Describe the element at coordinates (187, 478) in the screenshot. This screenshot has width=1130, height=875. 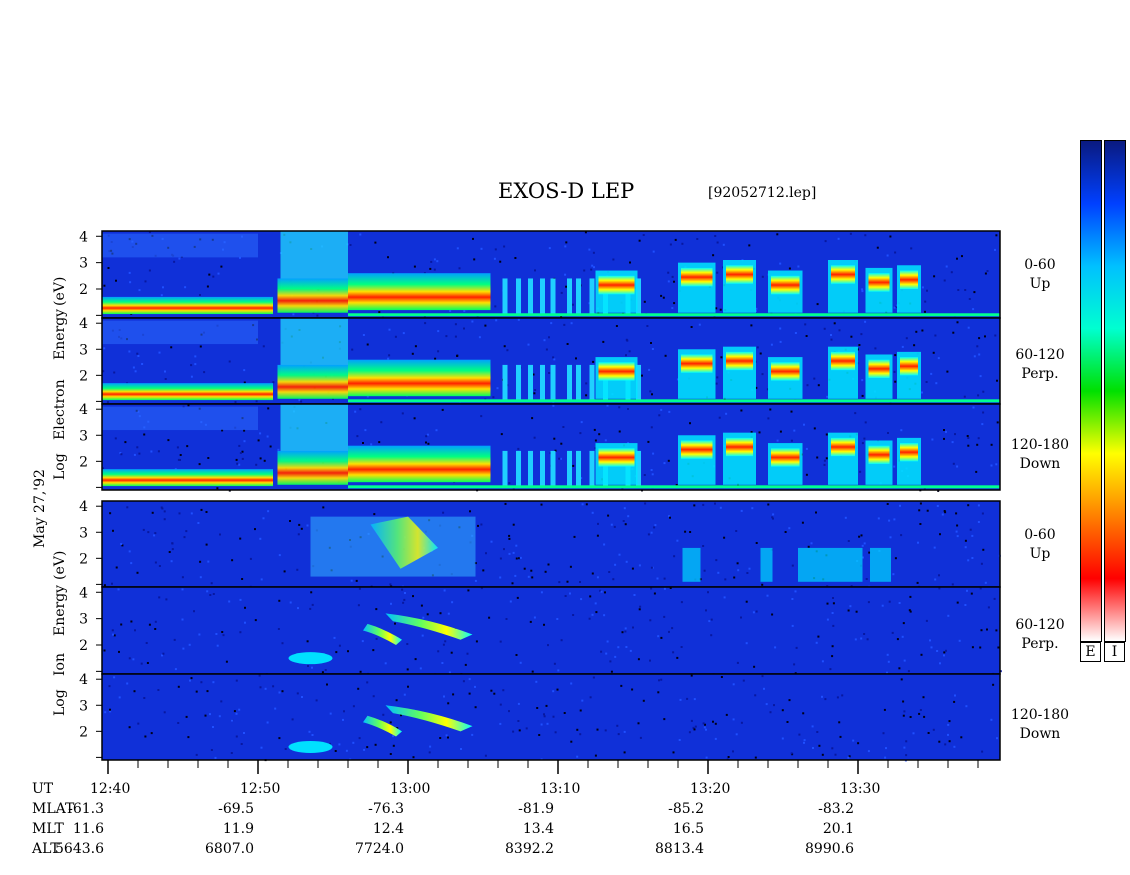
I see `low-energy-band` at that location.